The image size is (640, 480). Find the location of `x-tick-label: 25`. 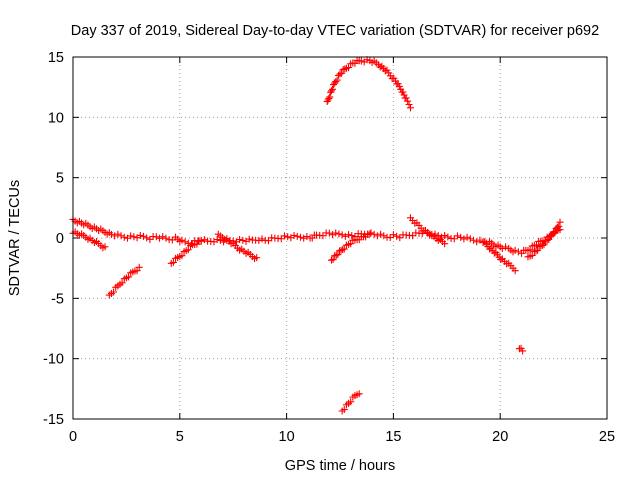

x-tick-label: 25 is located at coordinates (607, 437).